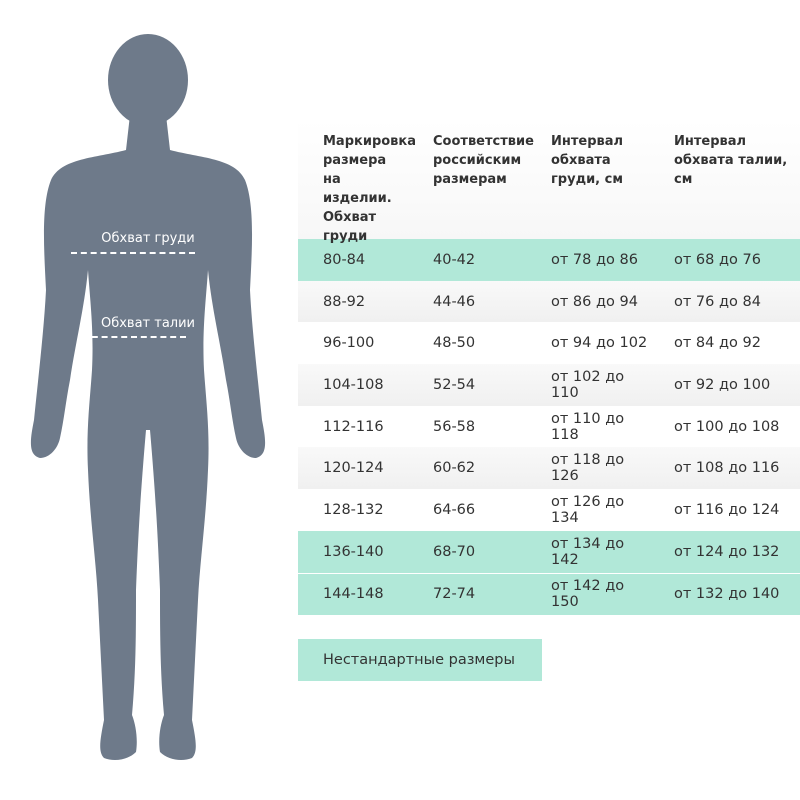  Describe the element at coordinates (344, 259) in the screenshot. I see `cell-marking: 80-84` at that location.